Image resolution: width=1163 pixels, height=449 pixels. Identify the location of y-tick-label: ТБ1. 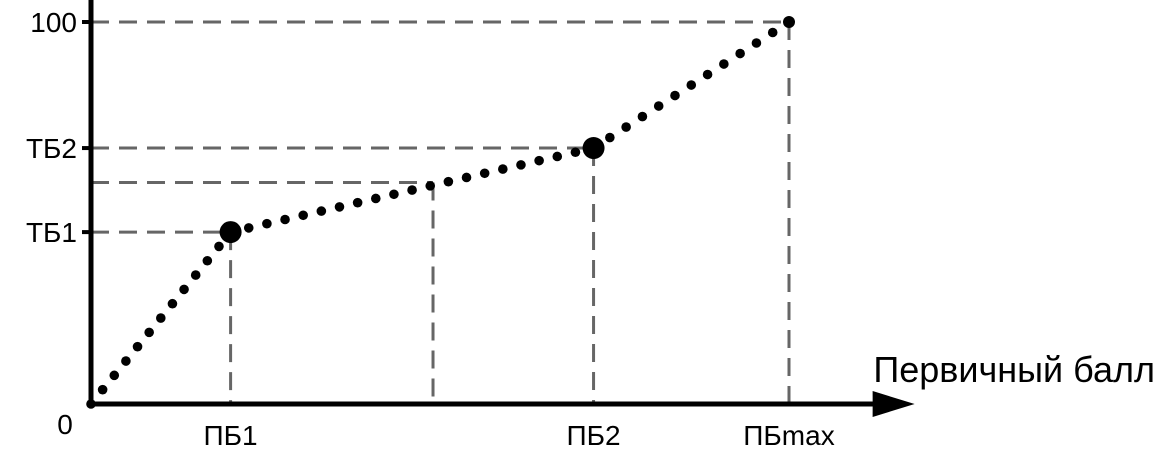
(51, 232).